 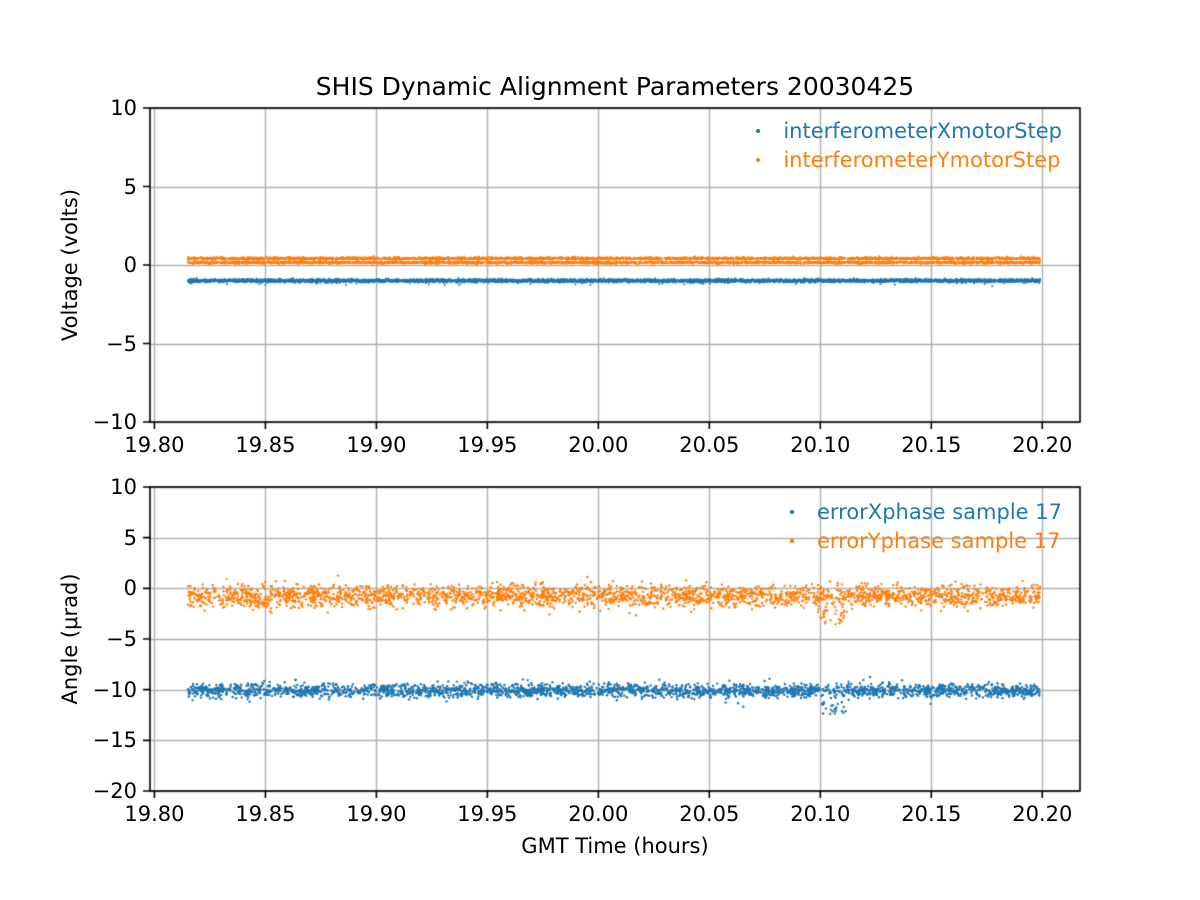 I want to click on legend-label: errorXphase sample 17, so click(x=939, y=512).